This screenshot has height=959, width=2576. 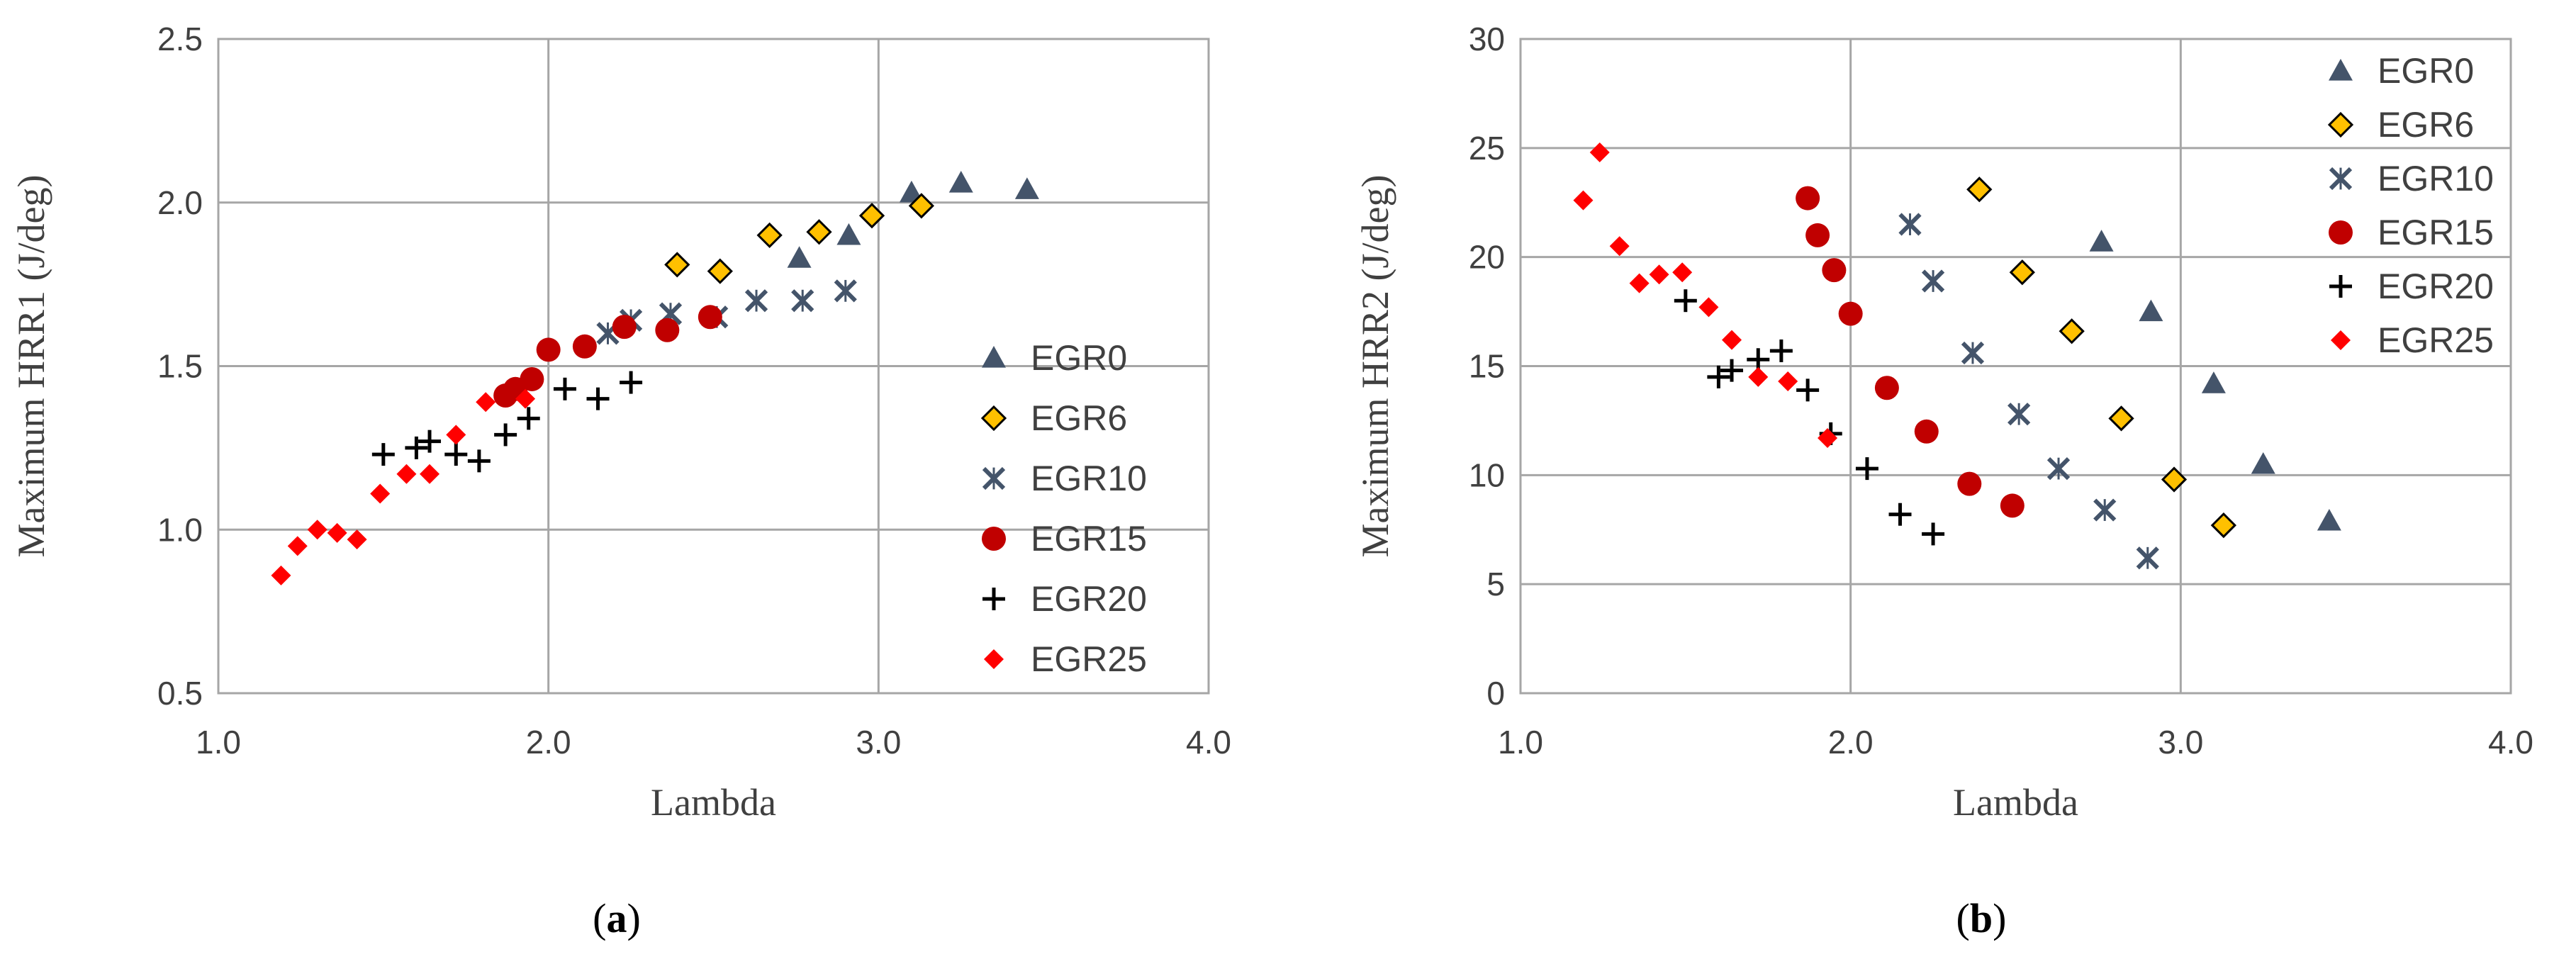 I want to click on panel-caption: (b), so click(x=1982, y=918).